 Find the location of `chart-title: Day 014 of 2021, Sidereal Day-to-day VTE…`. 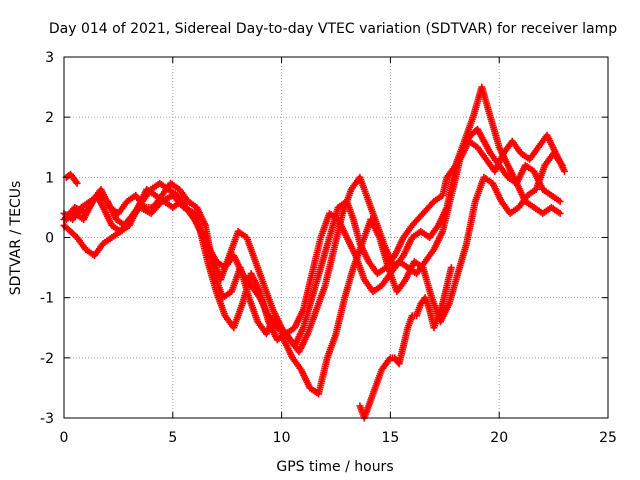

chart-title: Day 014 of 2021, Sidereal Day-to-day VTE… is located at coordinates (333, 29).